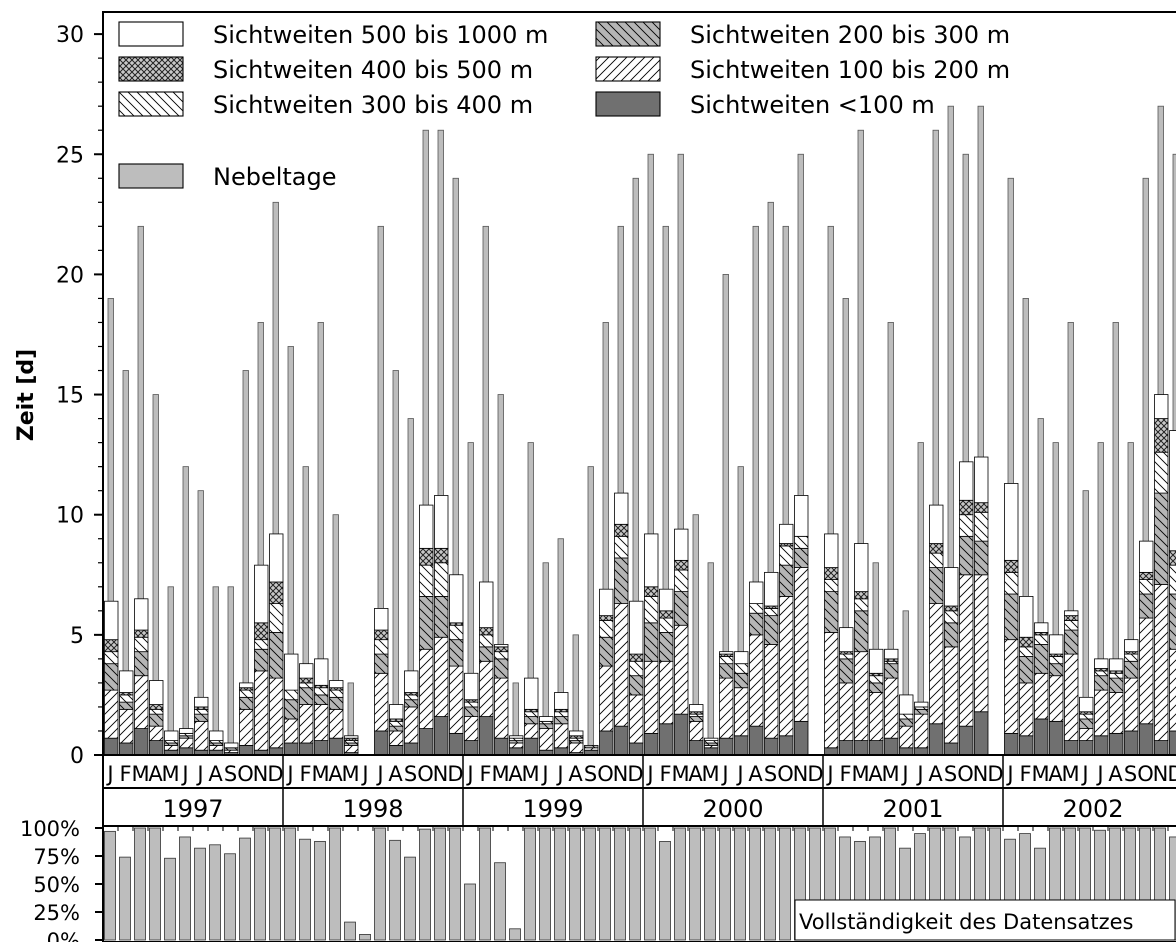 This screenshot has height=942, width=1176. Describe the element at coordinates (77, 756) in the screenshot. I see `y-tick-label: 0` at that location.